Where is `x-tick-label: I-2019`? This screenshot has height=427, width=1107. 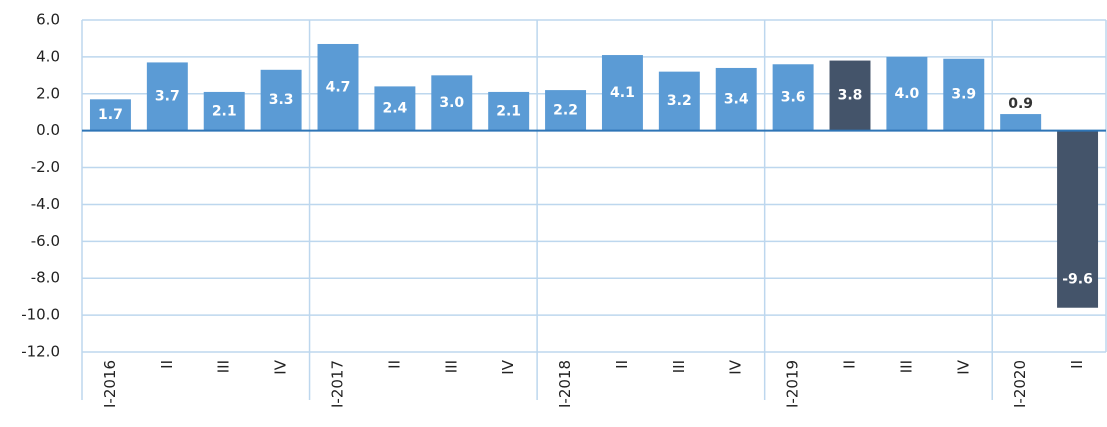
x-tick-label: I-2019 is located at coordinates (793, 384).